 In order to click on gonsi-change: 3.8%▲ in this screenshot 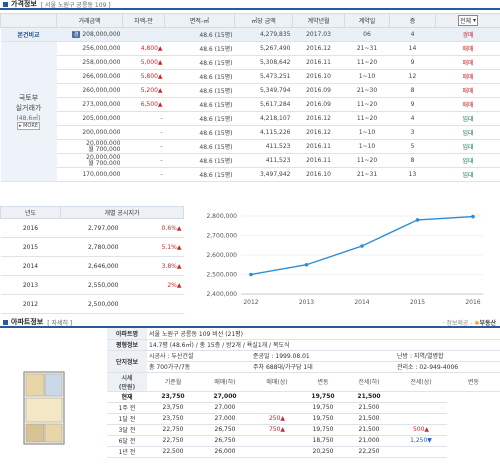, I will do `click(152, 266)`.